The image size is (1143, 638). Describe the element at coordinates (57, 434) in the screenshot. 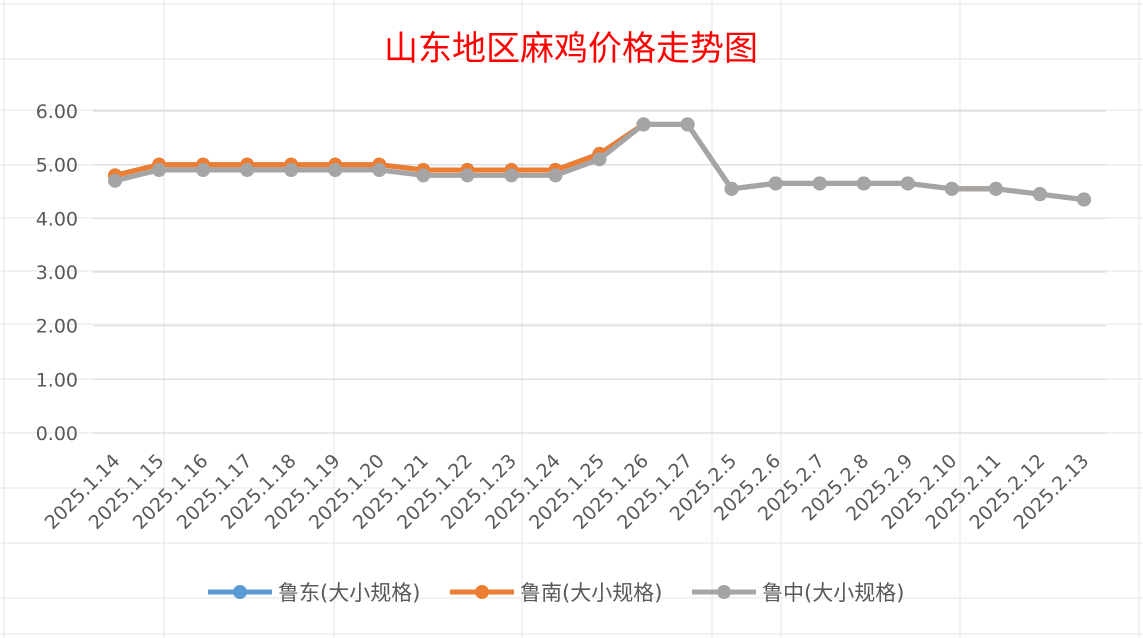

I see `y-tick-label: 0.00` at that location.